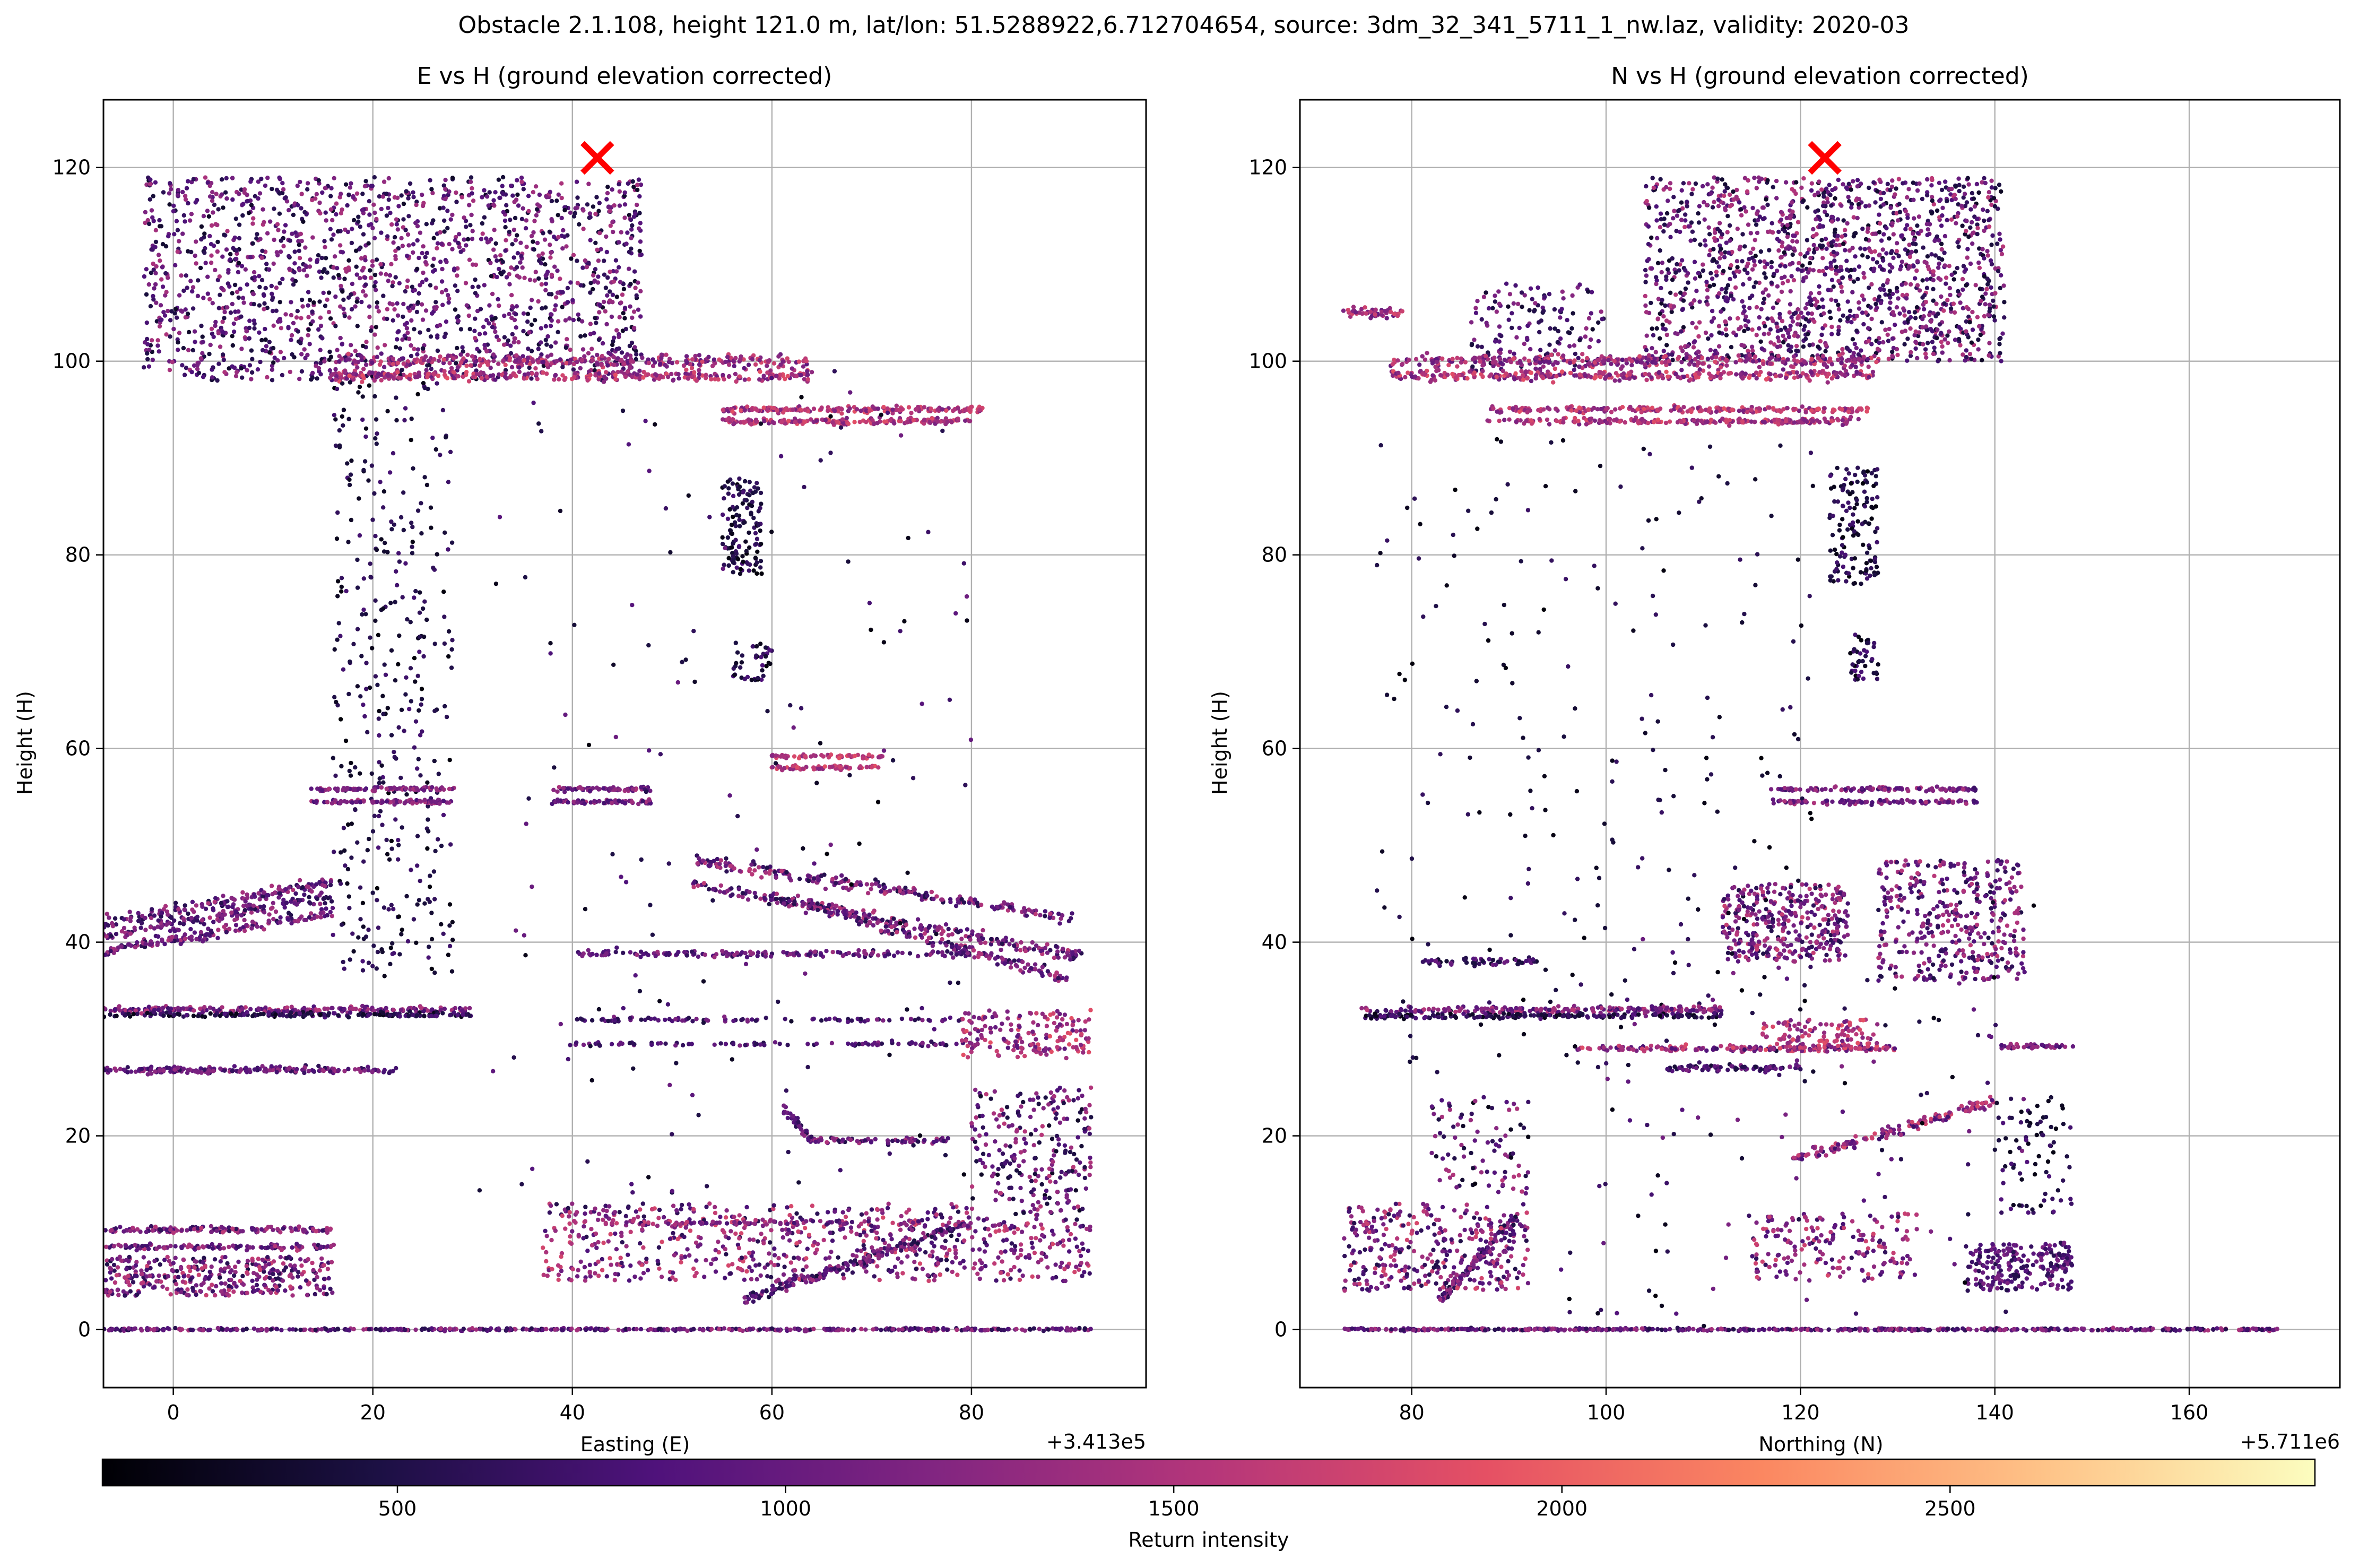 This screenshot has height=1568, width=2368. Describe the element at coordinates (571, 375) in the screenshot. I see `point-cluster` at that location.